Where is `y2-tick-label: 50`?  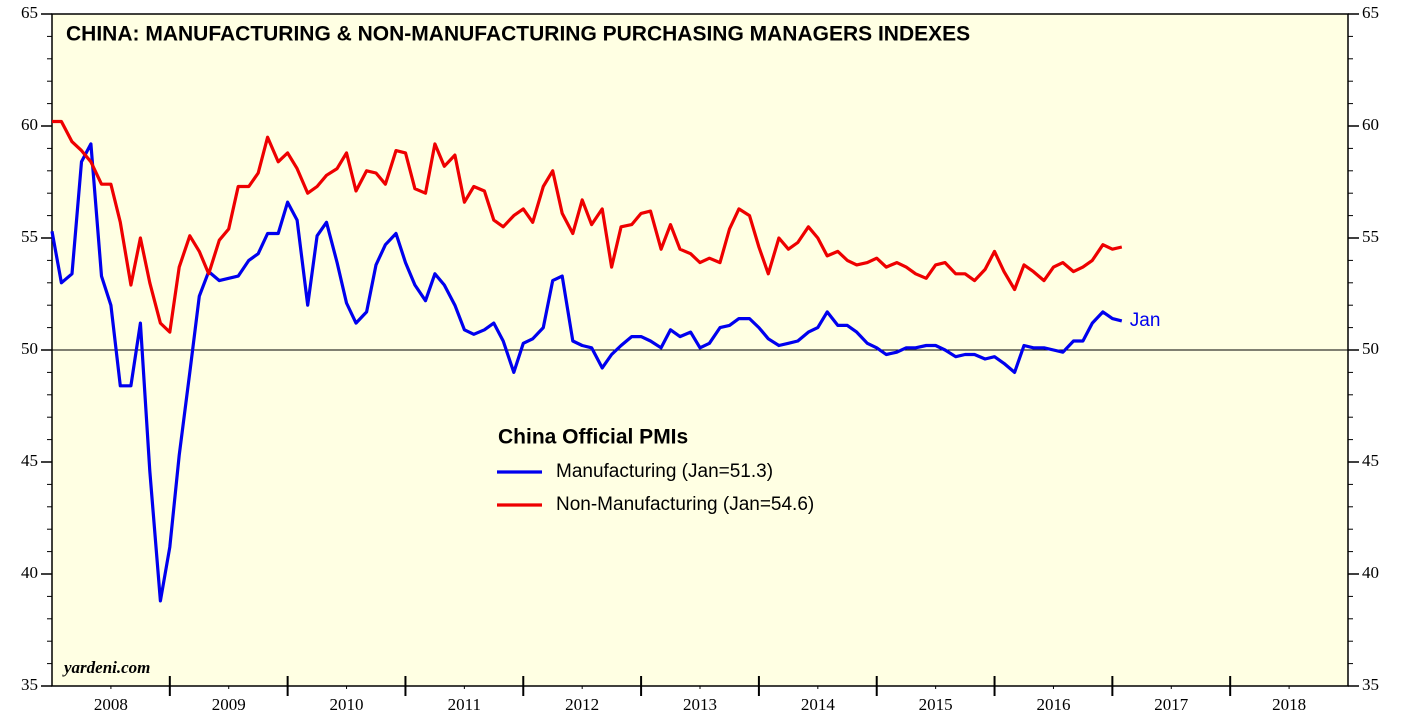
y2-tick-label: 50 is located at coordinates (1370, 348).